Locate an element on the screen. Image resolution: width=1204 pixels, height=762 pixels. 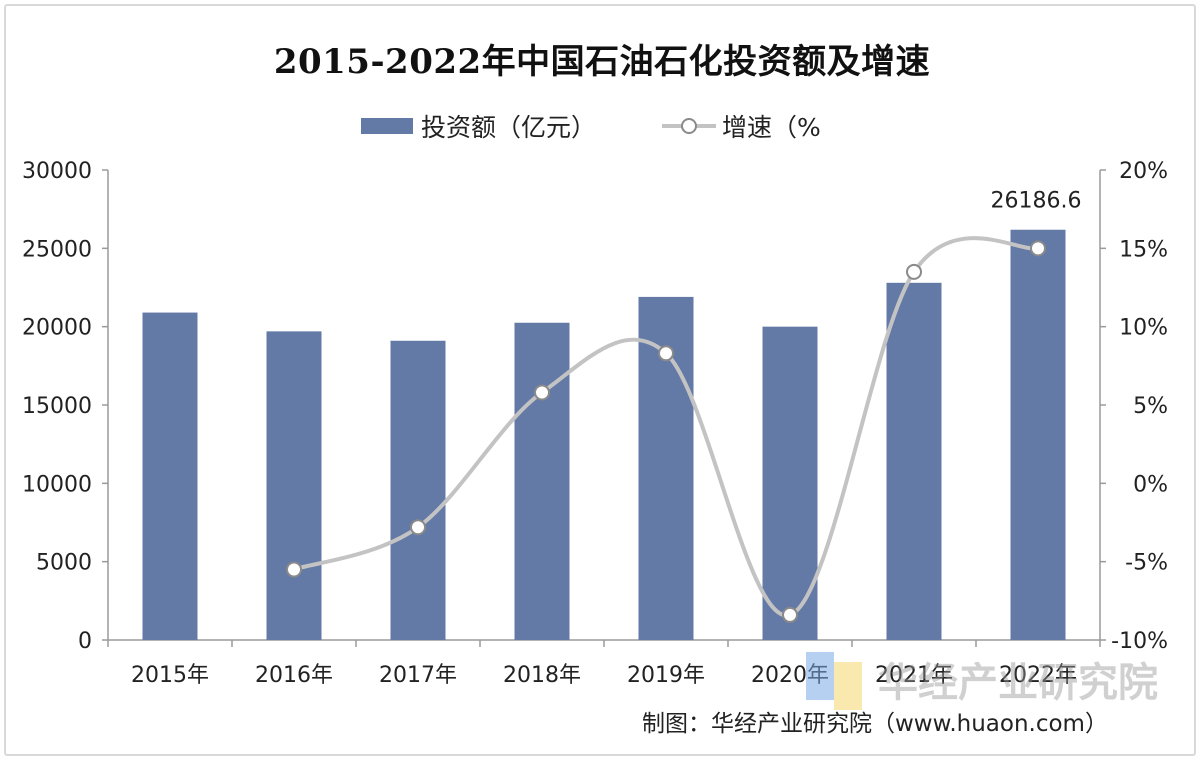
right-tick-label: 15% is located at coordinates (1143, 249).